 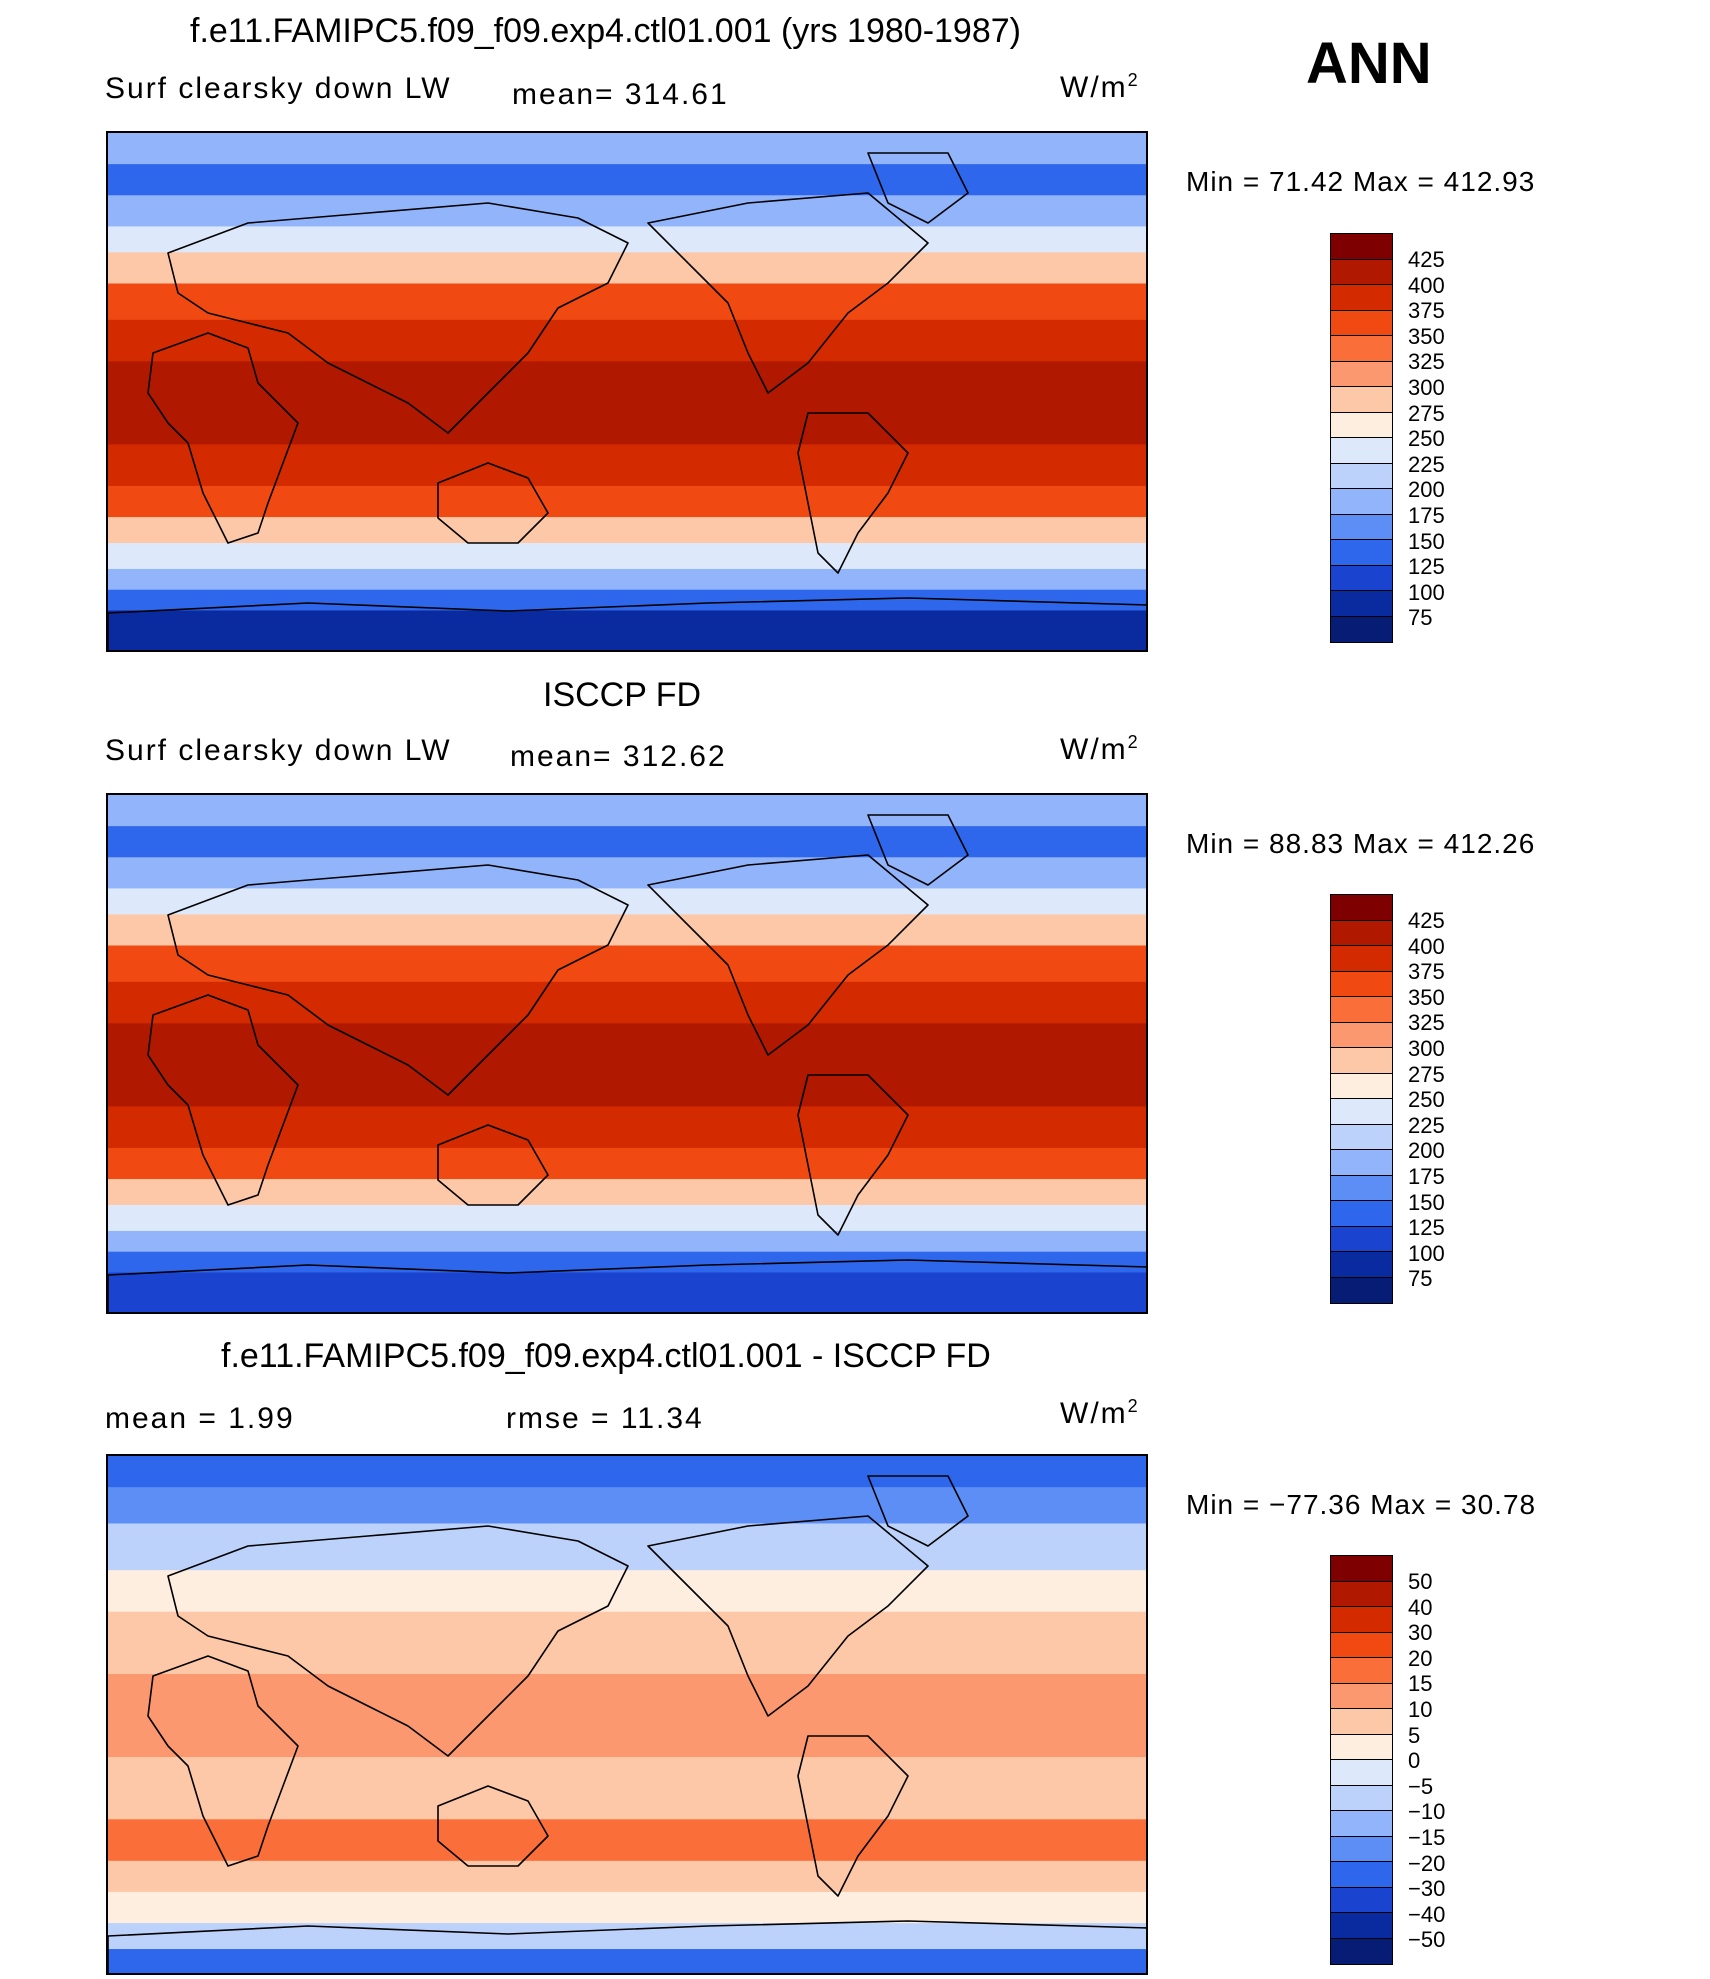 I want to click on colorbar-tick-label: 300, so click(x=1426, y=1048).